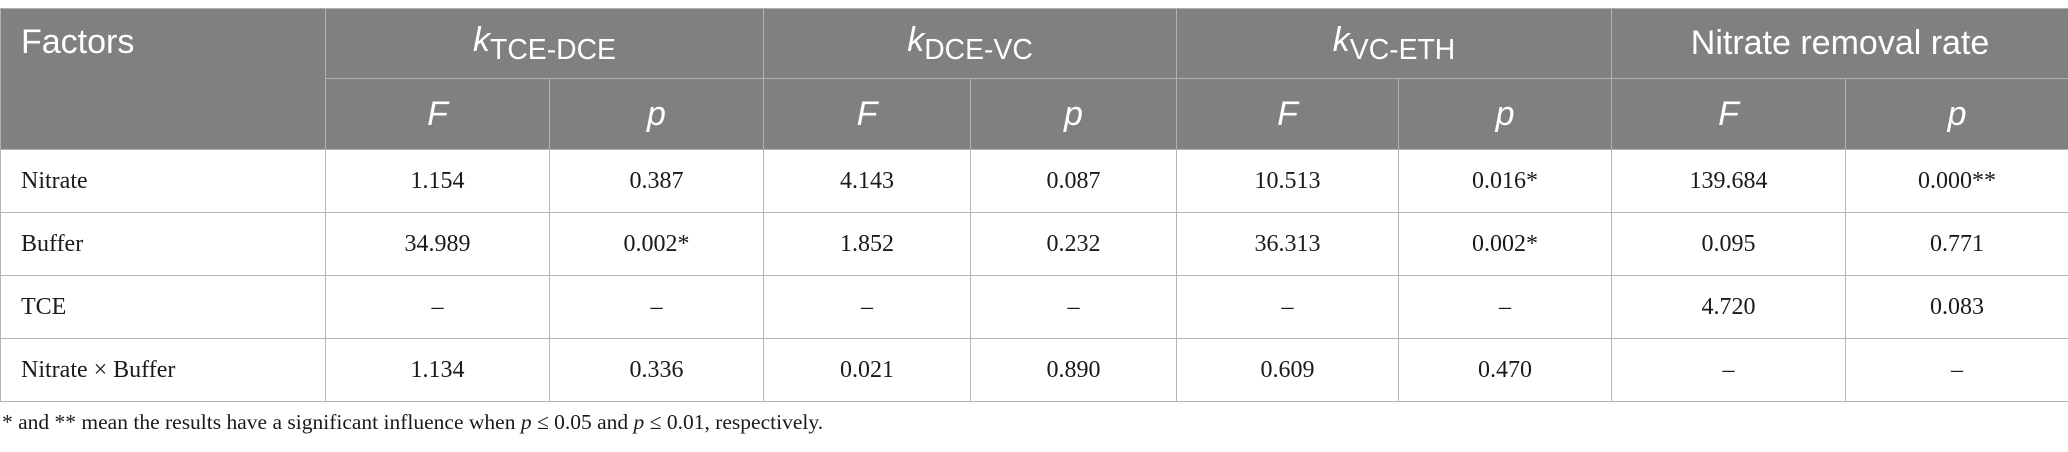 Image resolution: width=2068 pixels, height=452 pixels. What do you see at coordinates (1729, 181) in the screenshot?
I see `table-cell: 139.684` at bounding box center [1729, 181].